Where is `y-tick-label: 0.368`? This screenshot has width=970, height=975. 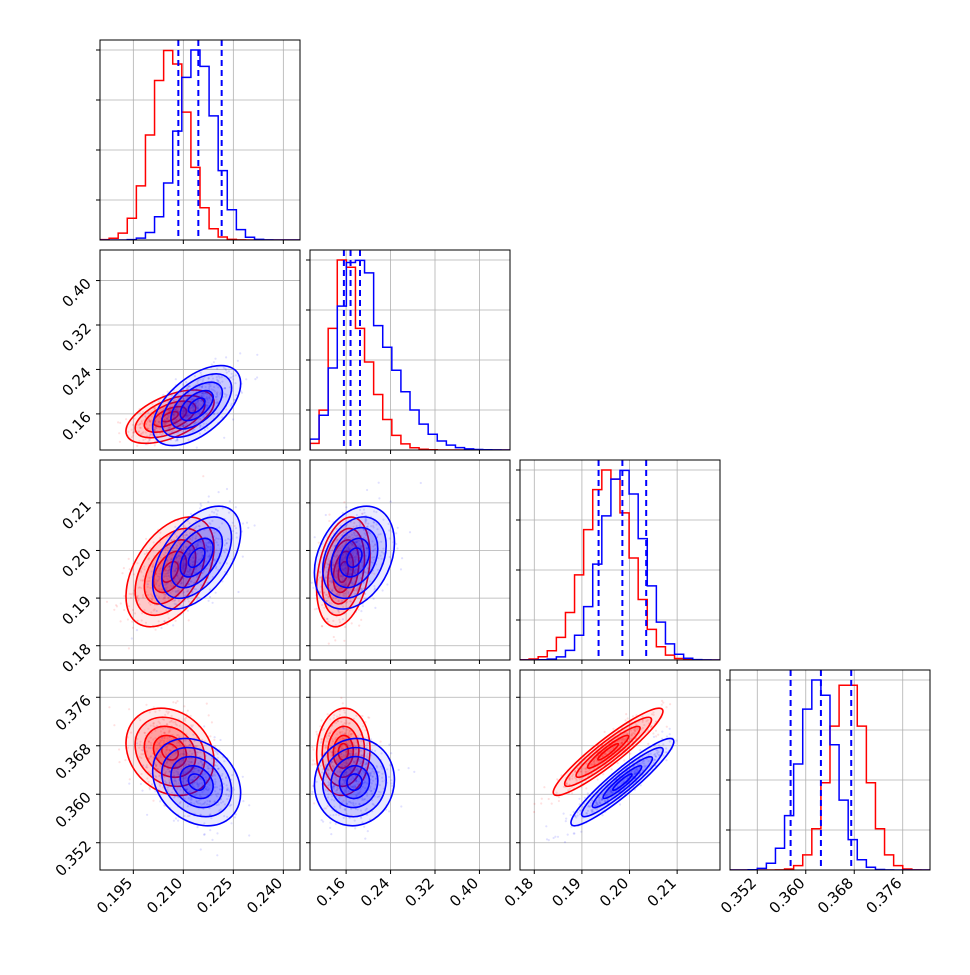
y-tick-label: 0.368 is located at coordinates (73, 761).